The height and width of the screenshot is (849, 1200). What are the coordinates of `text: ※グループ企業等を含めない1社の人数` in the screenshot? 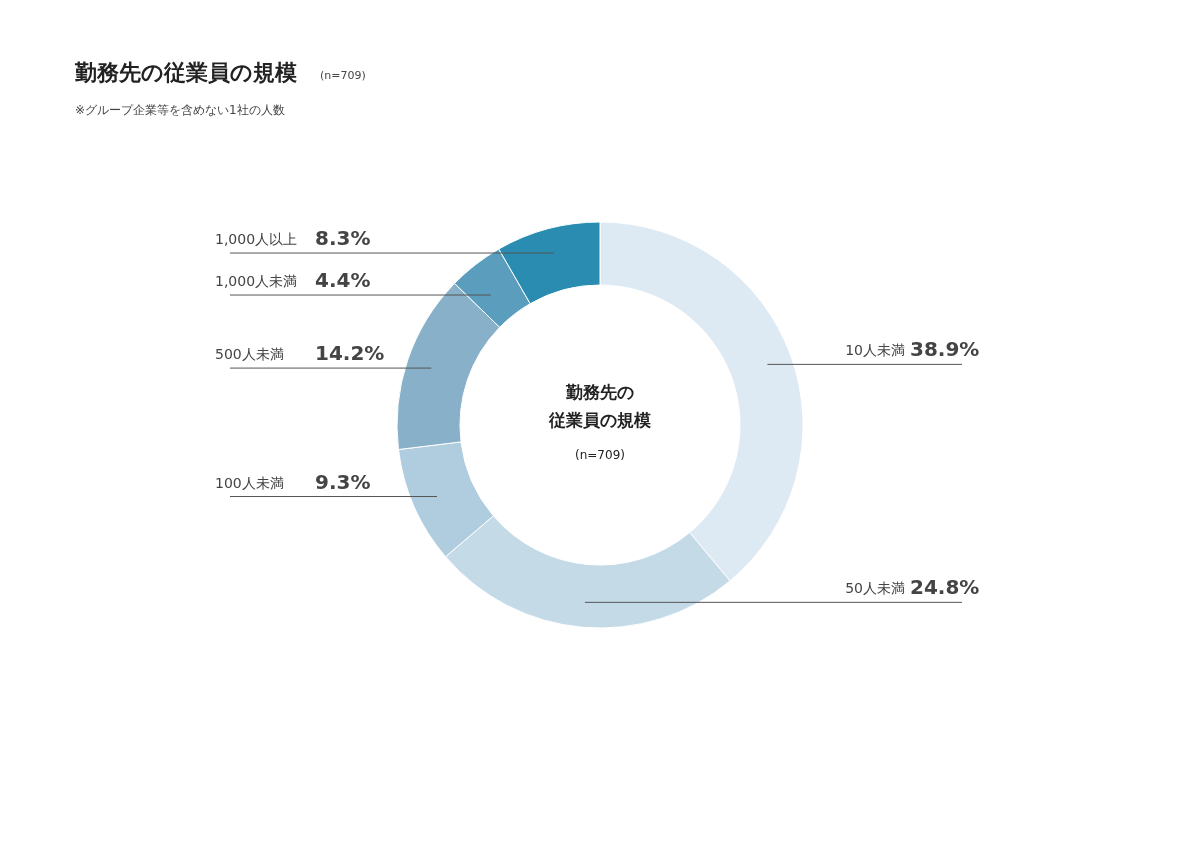 It's located at (180, 110).